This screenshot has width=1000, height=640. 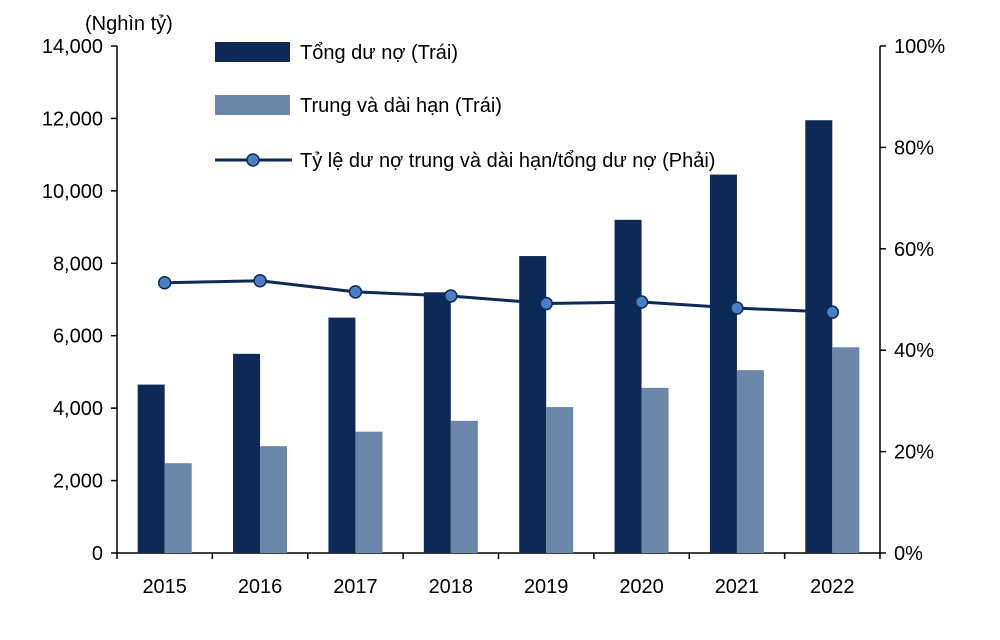 What do you see at coordinates (274, 499) in the screenshot?
I see `bar-medium-long-2016` at bounding box center [274, 499].